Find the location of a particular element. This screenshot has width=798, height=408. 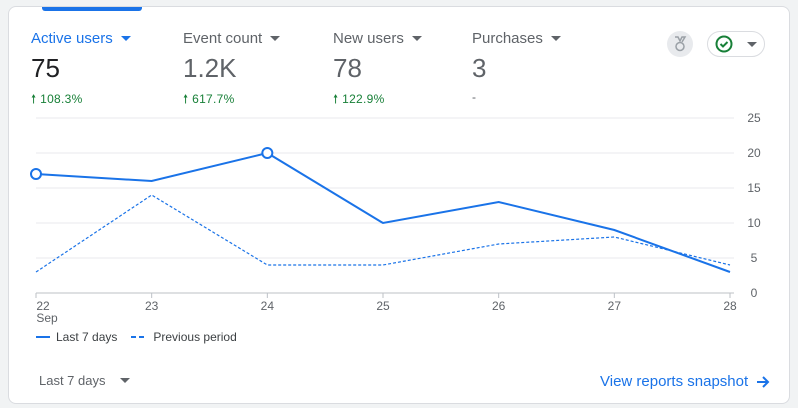

delta-value: 617.7% is located at coordinates (213, 99).